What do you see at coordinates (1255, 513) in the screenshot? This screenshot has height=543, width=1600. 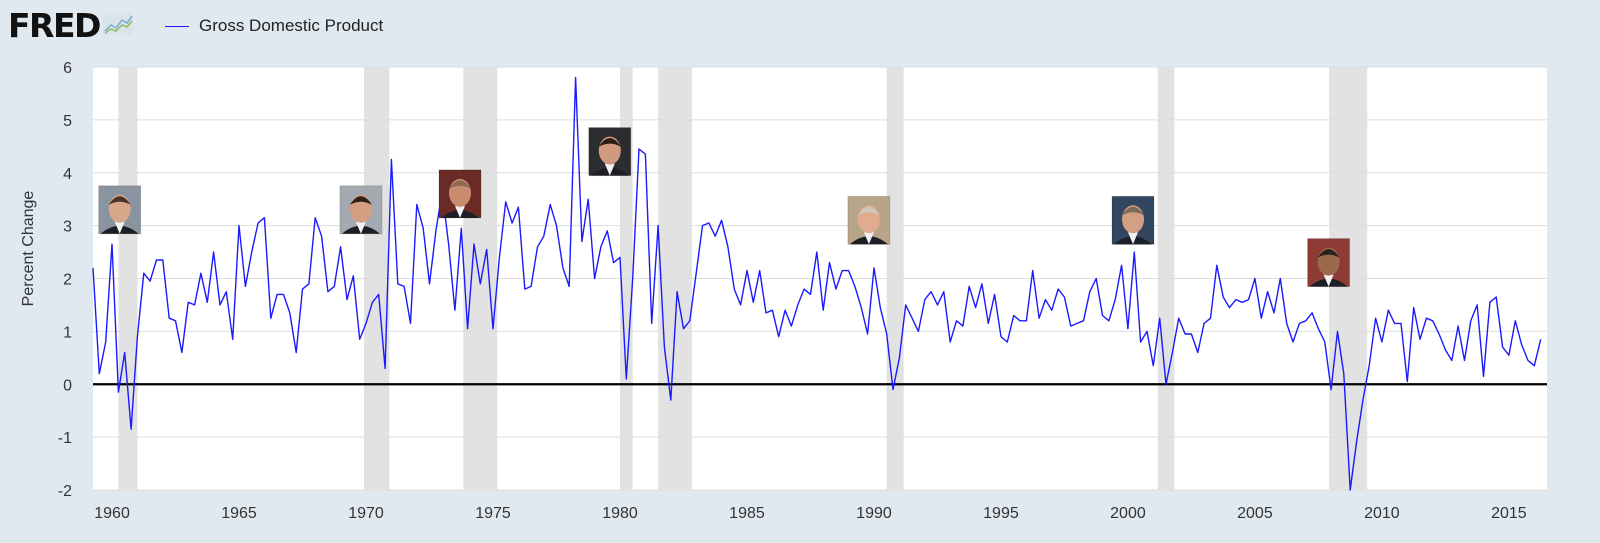 I see `x-tick-label: 2005` at bounding box center [1255, 513].